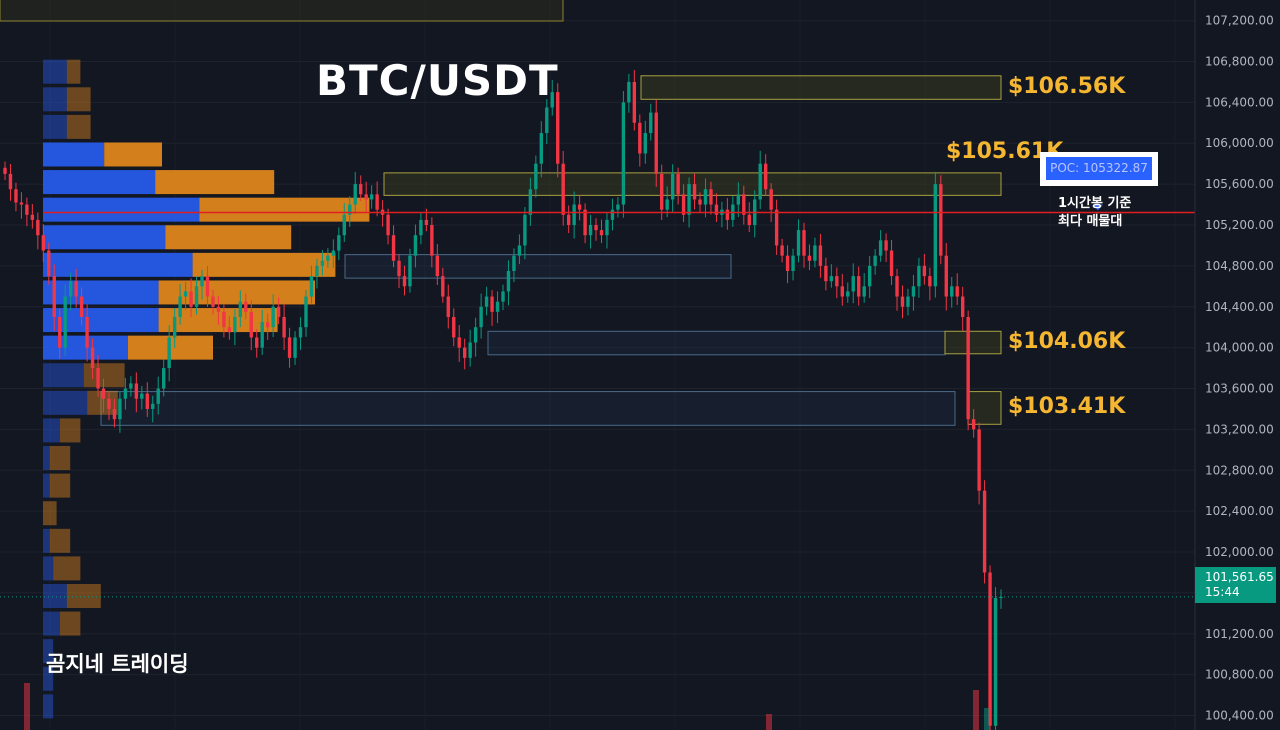 The image size is (1280, 730). I want to click on volume-bar, so click(987, 719).